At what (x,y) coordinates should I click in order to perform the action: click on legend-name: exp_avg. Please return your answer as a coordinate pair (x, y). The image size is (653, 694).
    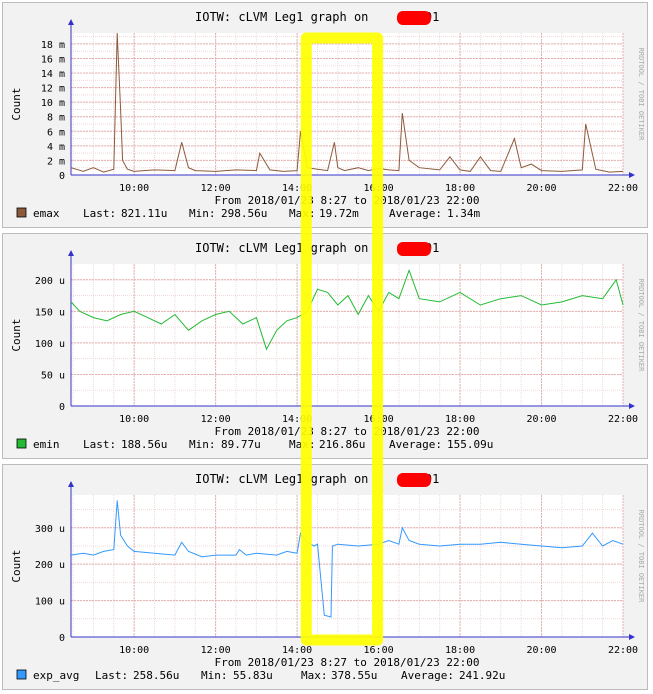
    Looking at the image, I should click on (56, 675).